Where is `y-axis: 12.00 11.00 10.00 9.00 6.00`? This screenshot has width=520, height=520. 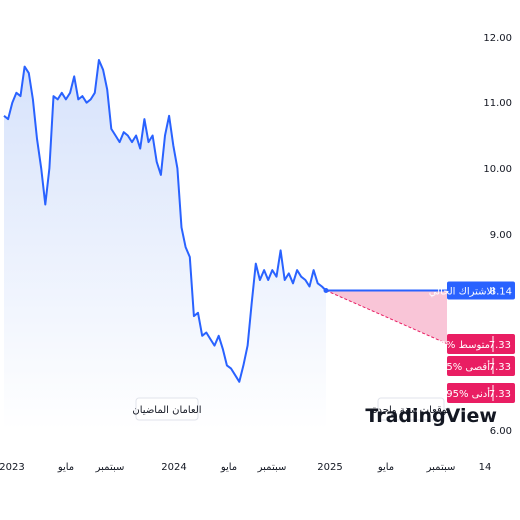 y-axis: 12.00 11.00 10.00 9.00 6.00 is located at coordinates (497, 235).